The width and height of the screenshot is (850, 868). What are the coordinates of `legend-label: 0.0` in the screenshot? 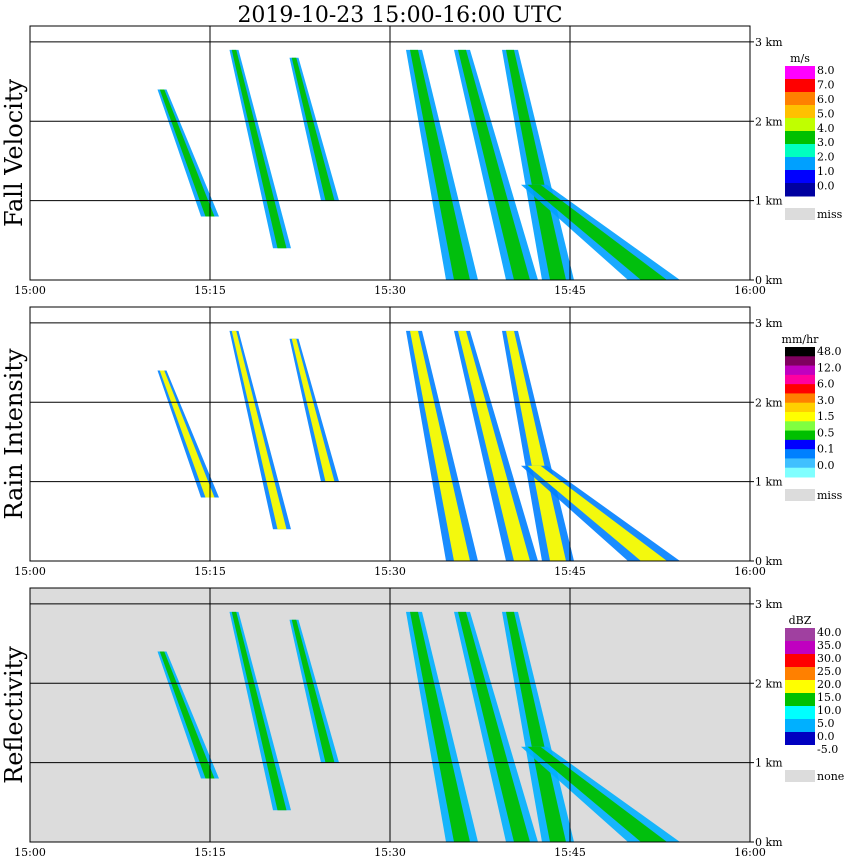 It's located at (826, 186).